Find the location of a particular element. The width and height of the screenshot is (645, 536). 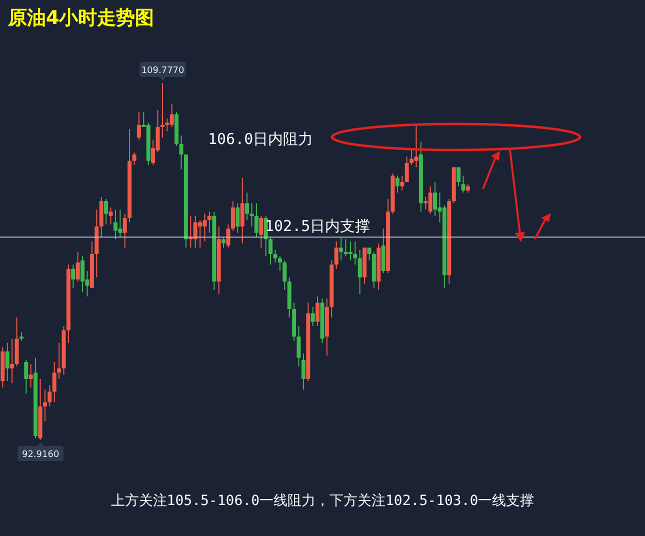

chart-title: 原油4小时走势图 is located at coordinates (80, 18).